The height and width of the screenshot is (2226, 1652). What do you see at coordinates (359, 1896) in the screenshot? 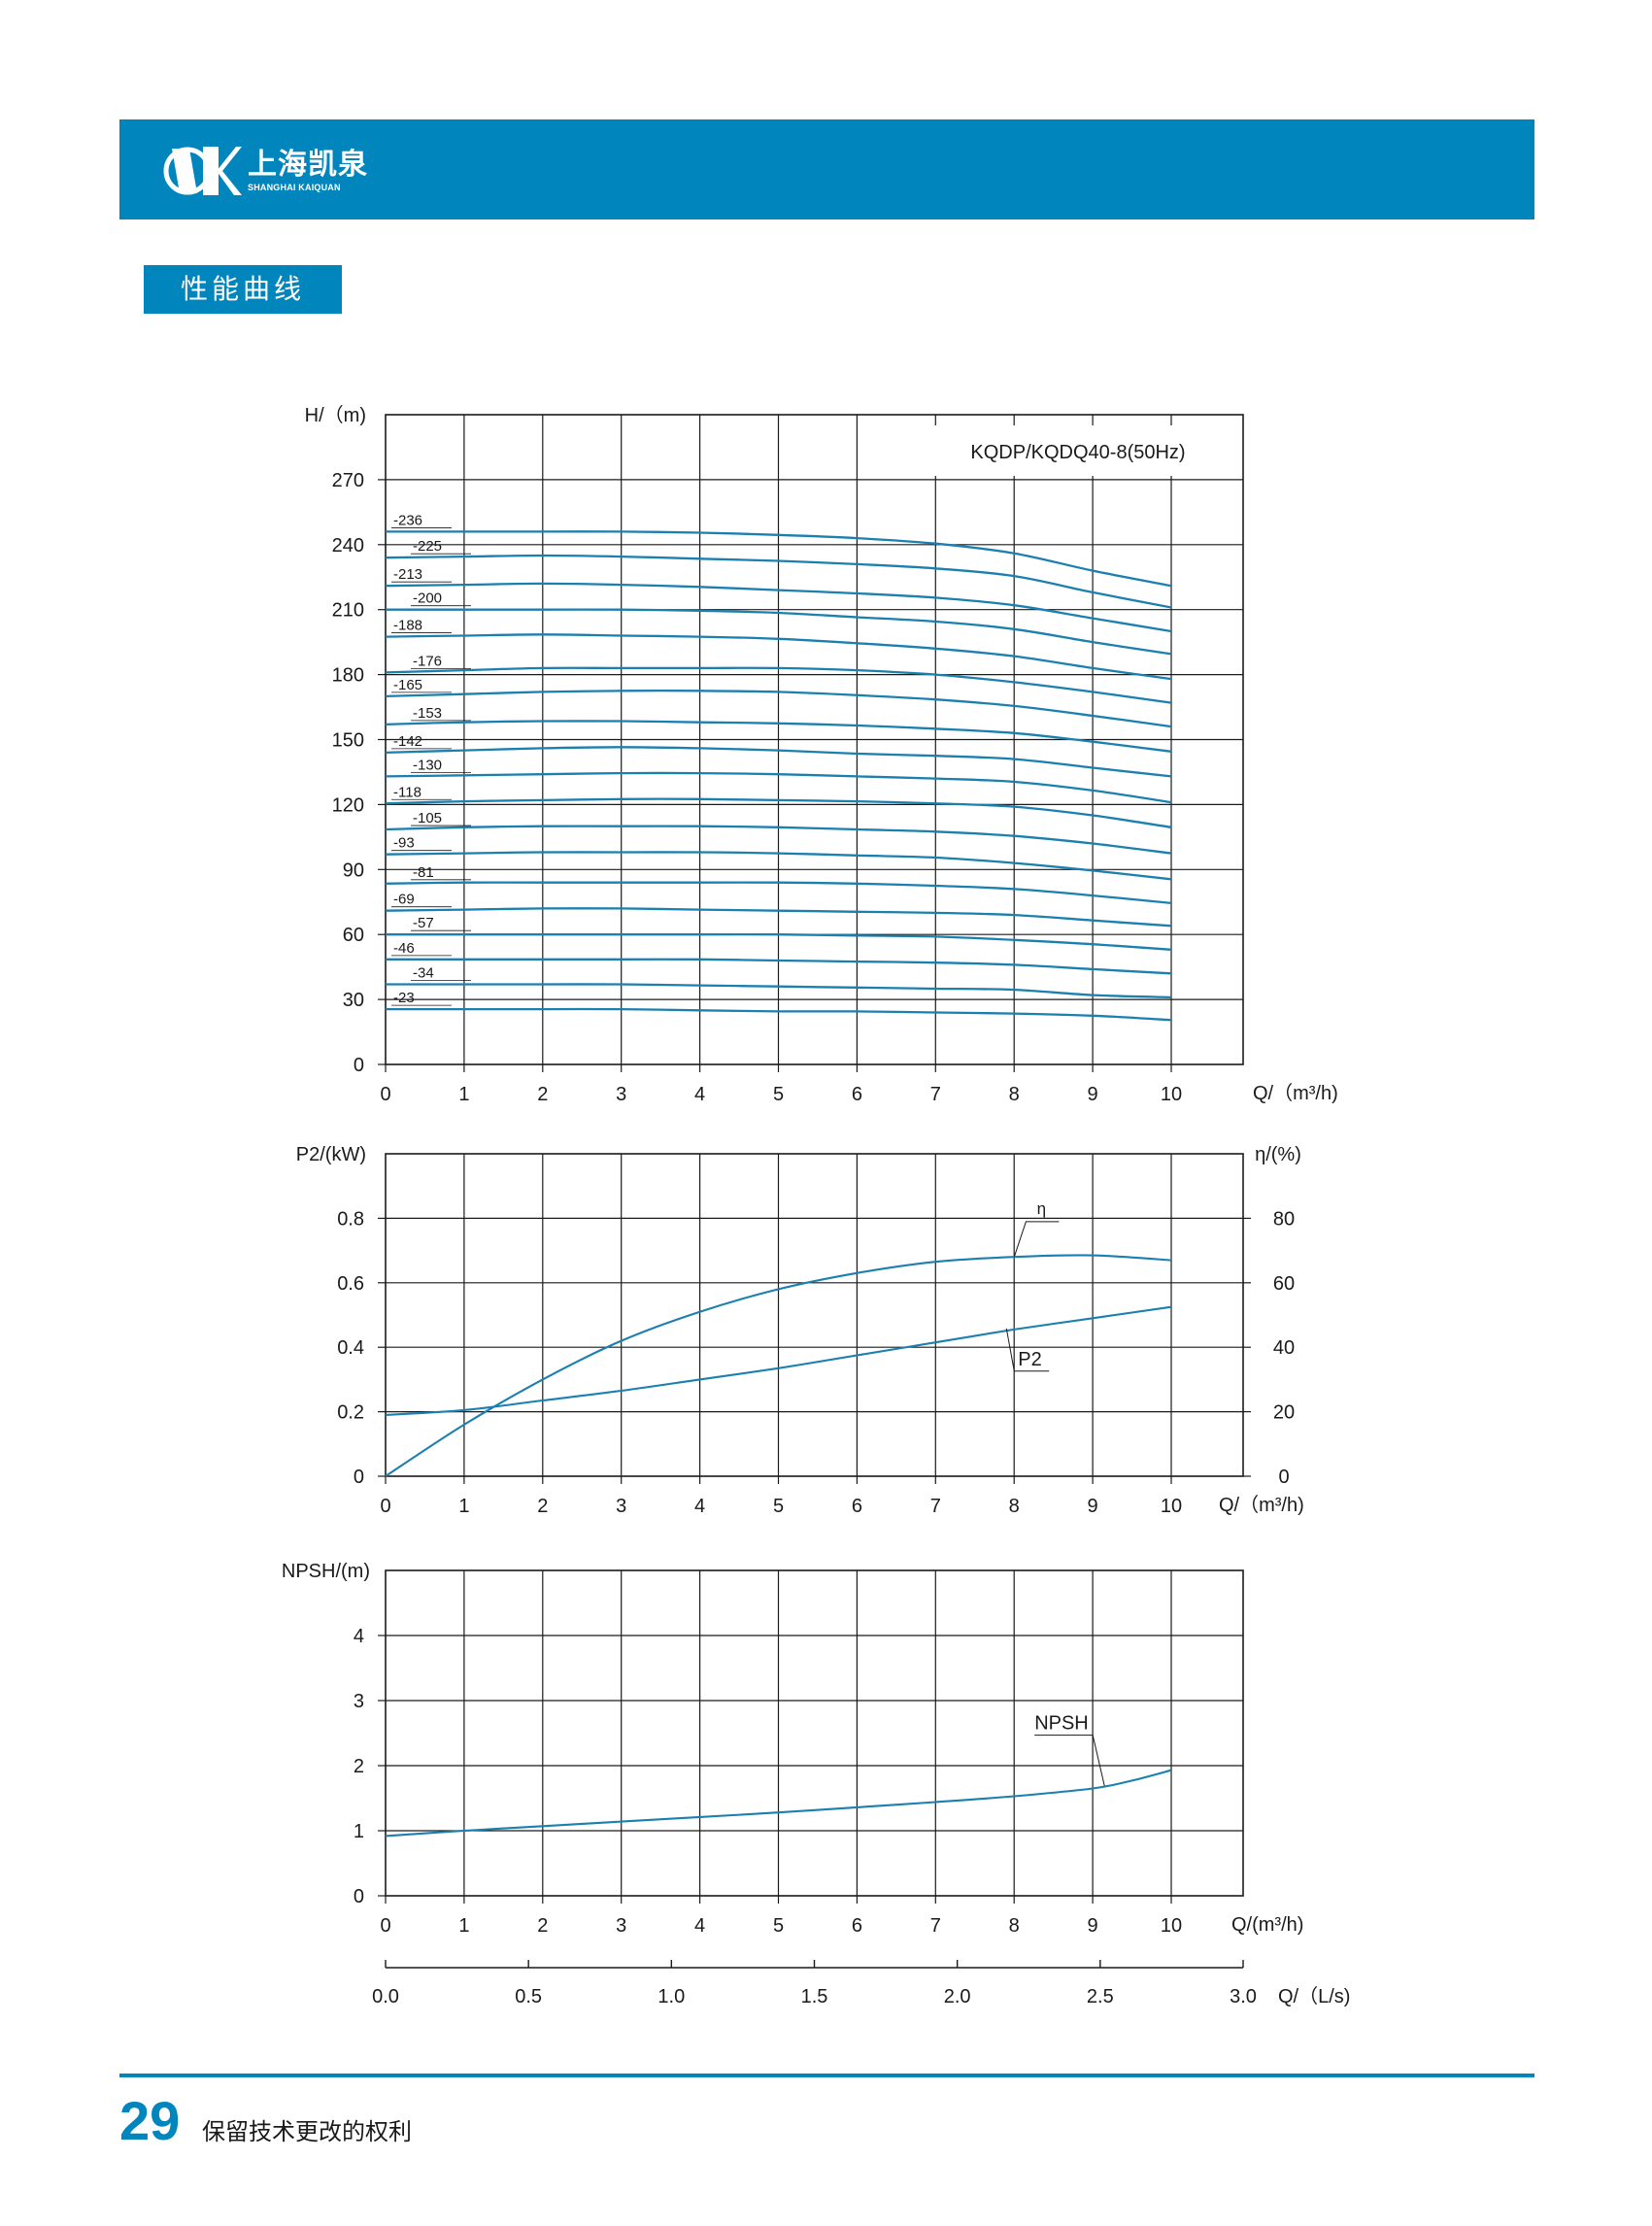
I see `npsh-y-tick-label: 0` at bounding box center [359, 1896].